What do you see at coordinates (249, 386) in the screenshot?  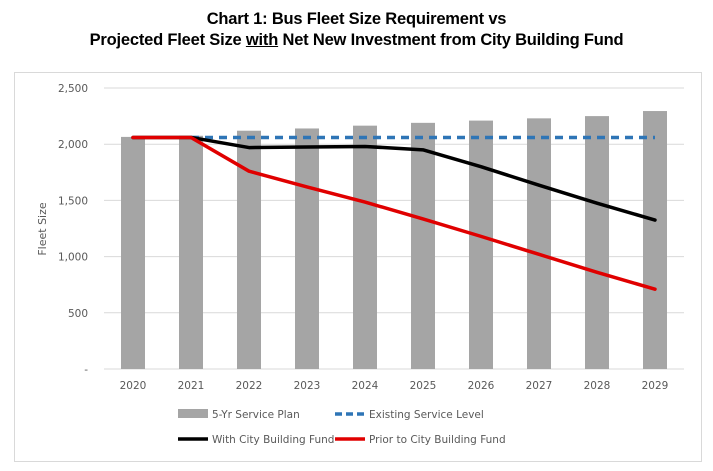 I see `x-tick-label: 2022` at bounding box center [249, 386].